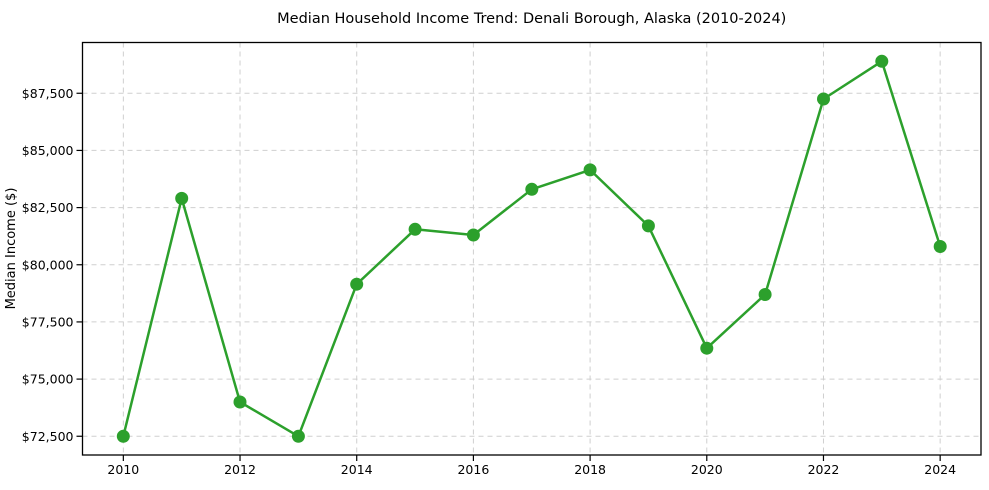 Image resolution: width=989 pixels, height=490 pixels. I want to click on y-tick-label: $77,500, so click(48, 321).